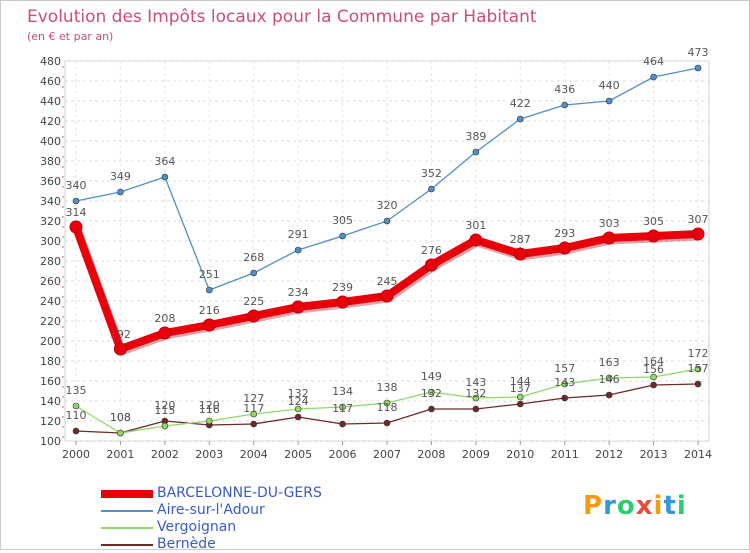  I want to click on data-label: 436, so click(564, 89).